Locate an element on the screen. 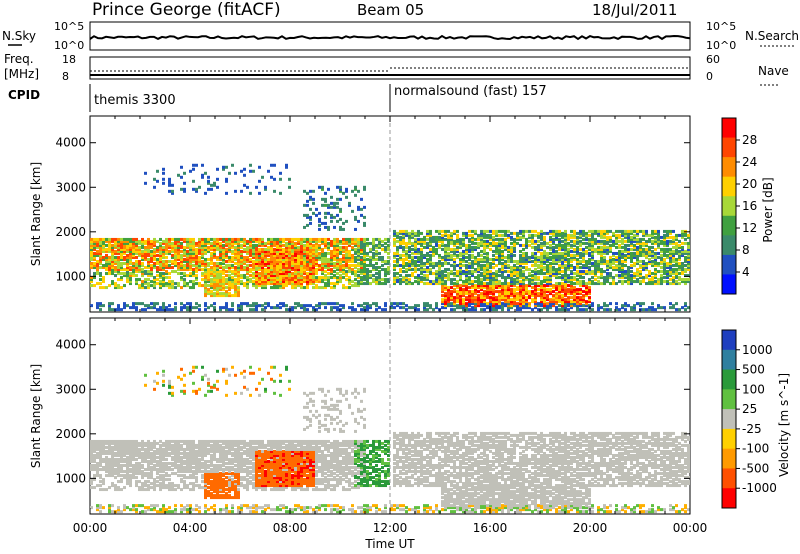 This screenshot has width=800, height=554. station-title: Prince George (fitACF) is located at coordinates (186, 10).